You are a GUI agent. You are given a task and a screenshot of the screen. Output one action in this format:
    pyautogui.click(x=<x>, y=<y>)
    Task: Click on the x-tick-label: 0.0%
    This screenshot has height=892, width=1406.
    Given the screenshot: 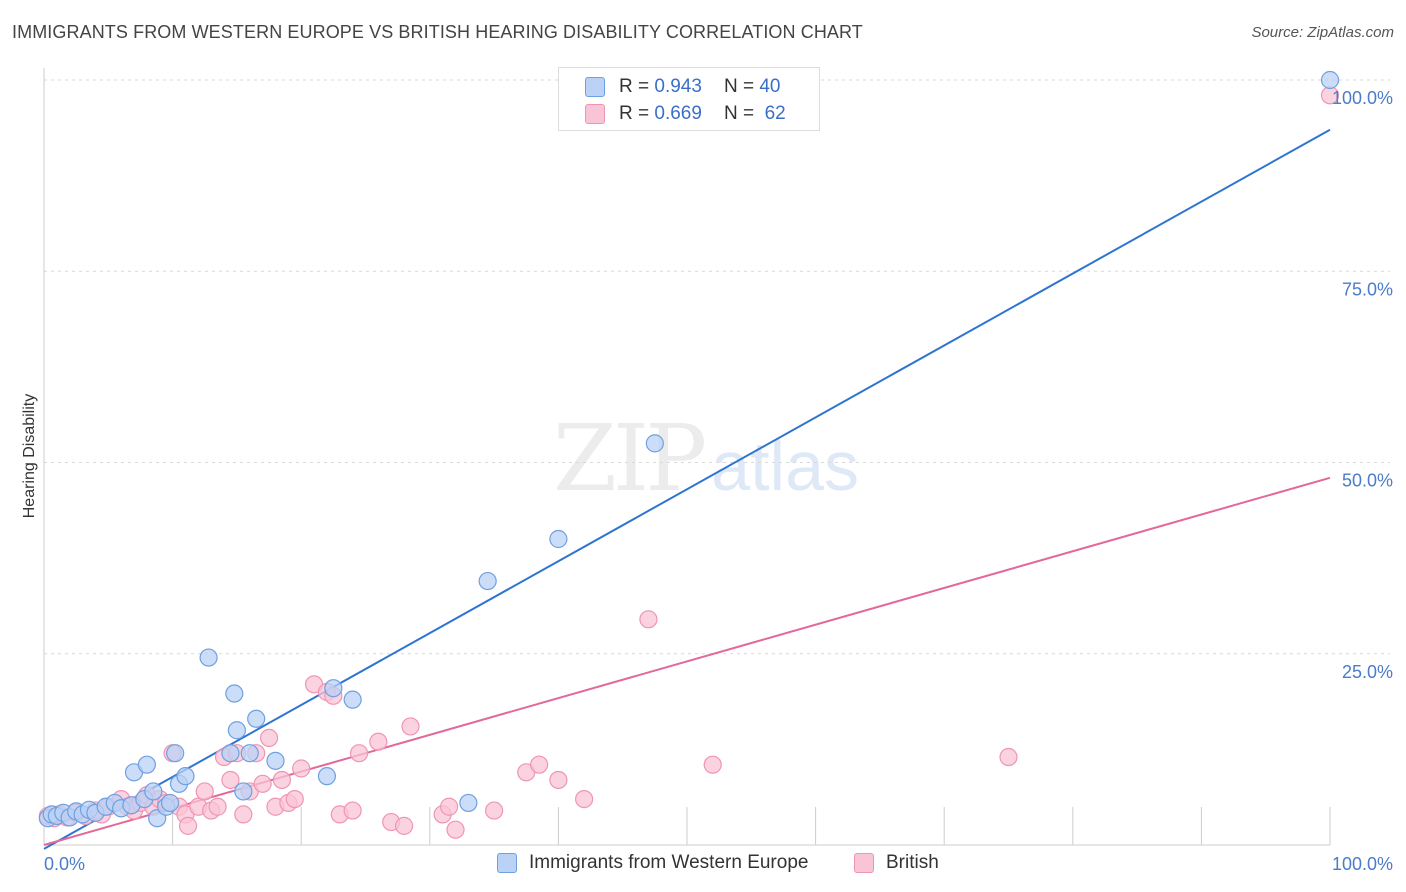 What is the action you would take?
    pyautogui.click(x=64, y=864)
    